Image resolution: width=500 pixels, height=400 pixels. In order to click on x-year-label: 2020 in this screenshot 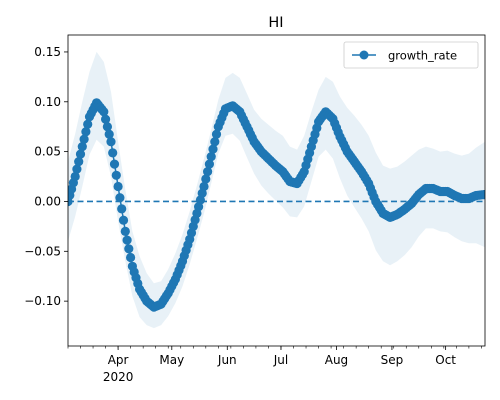, I will do `click(118, 377)`.